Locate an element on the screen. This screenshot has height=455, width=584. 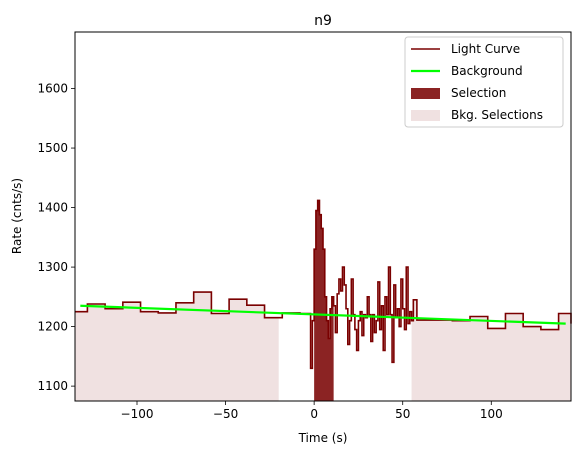
y-axis-ticks: 1100 1200 1300 1400 1500 1600 is located at coordinates (56, 237).